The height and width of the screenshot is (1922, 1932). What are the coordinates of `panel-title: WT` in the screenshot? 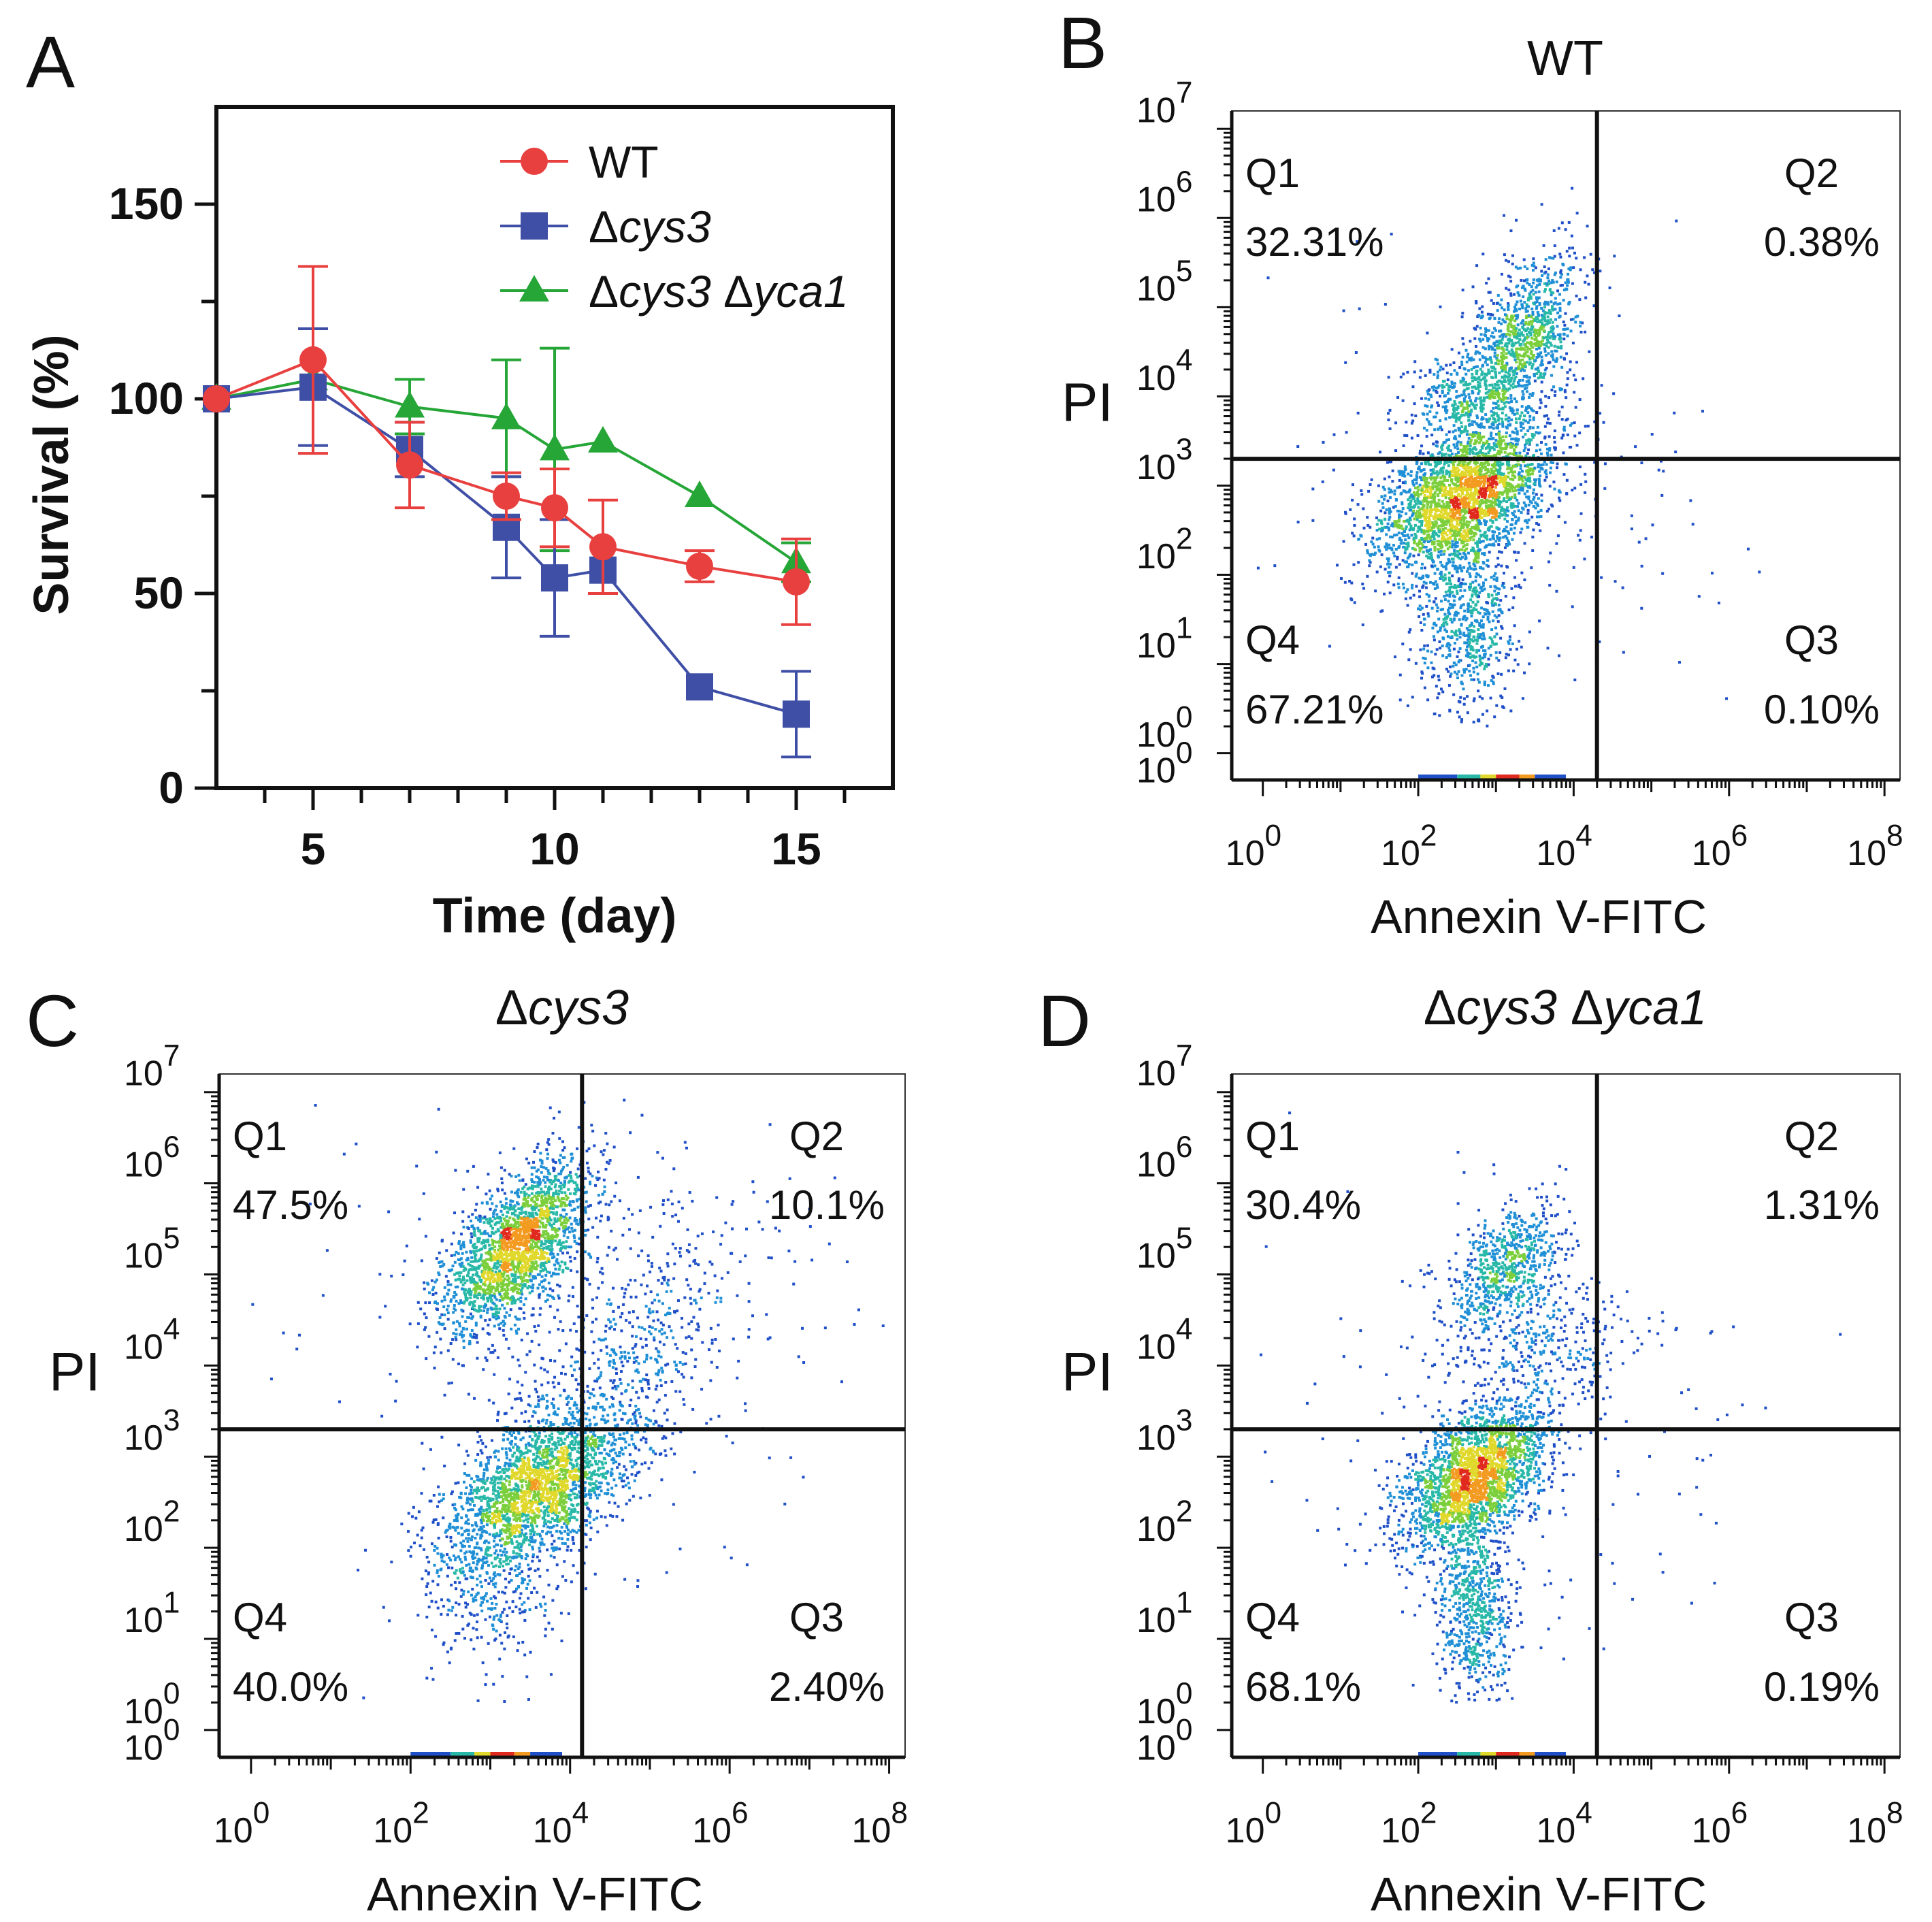 It's located at (1565, 59).